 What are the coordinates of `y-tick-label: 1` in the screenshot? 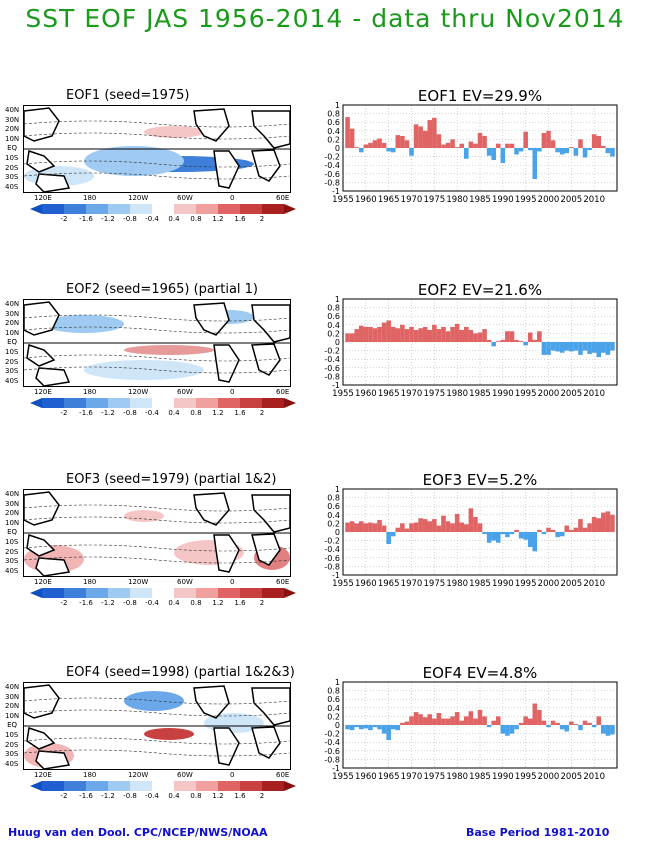 It's located at (337, 489).